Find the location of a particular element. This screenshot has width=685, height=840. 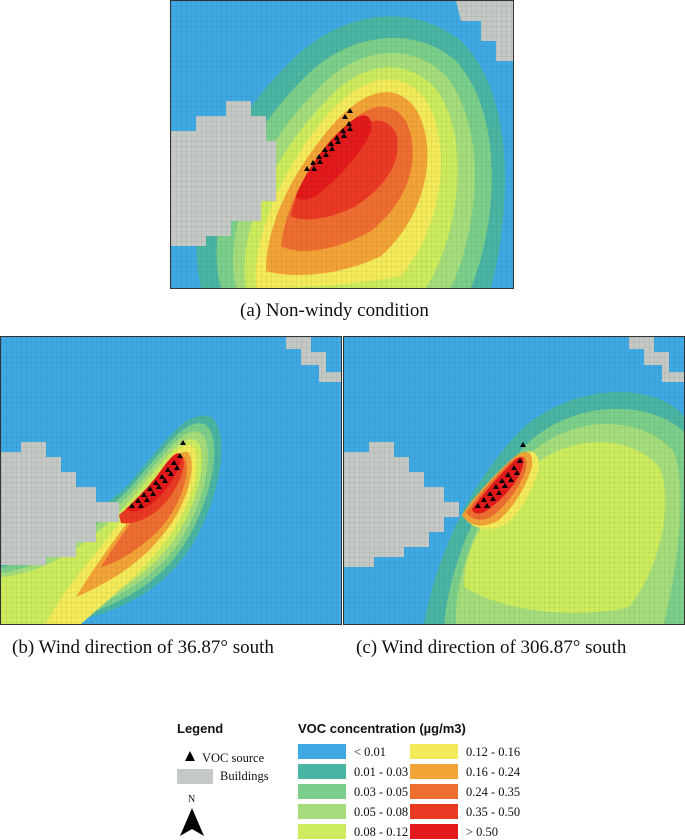

legend-class-label-5: 0.08 - 0.12 is located at coordinates (381, 832).